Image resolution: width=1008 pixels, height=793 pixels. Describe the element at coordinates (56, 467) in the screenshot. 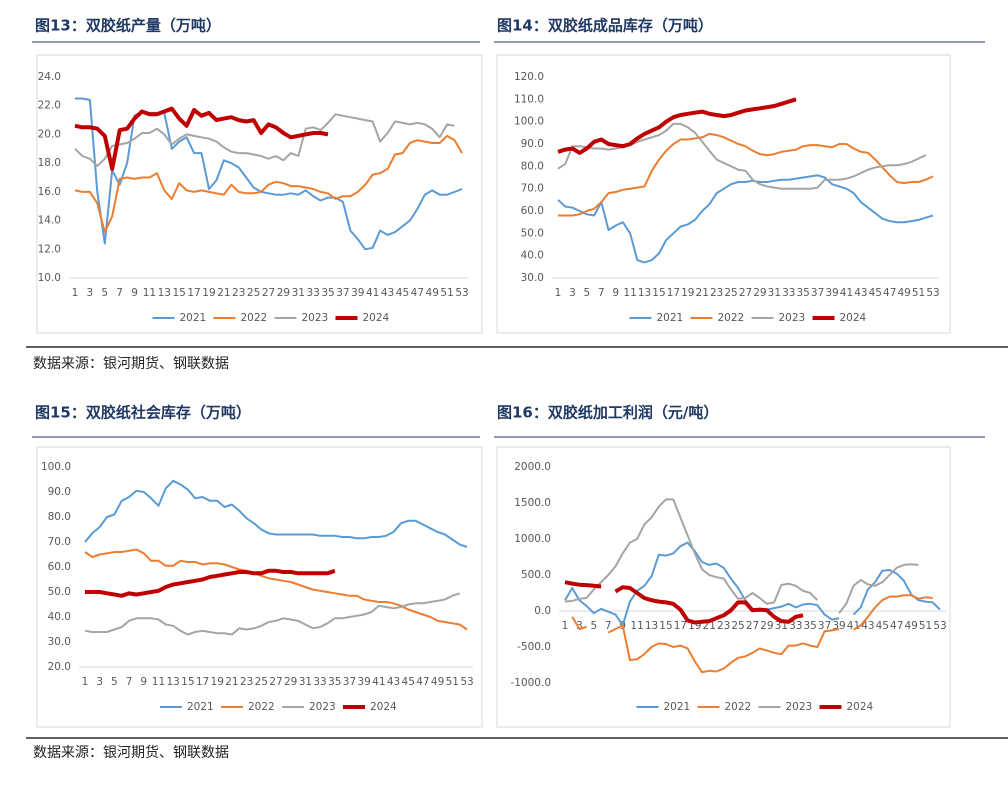

I see `y-tick-label: 100.0` at that location.